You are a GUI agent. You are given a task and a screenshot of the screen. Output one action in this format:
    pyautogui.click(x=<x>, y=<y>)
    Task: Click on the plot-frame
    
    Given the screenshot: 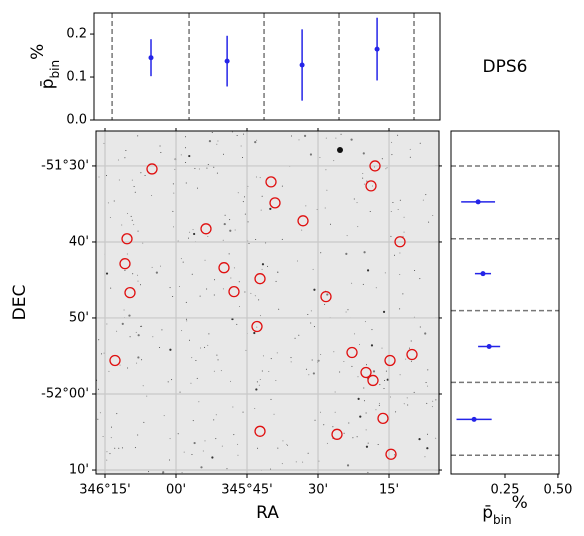 What is the action you would take?
    pyautogui.click(x=267, y=66)
    